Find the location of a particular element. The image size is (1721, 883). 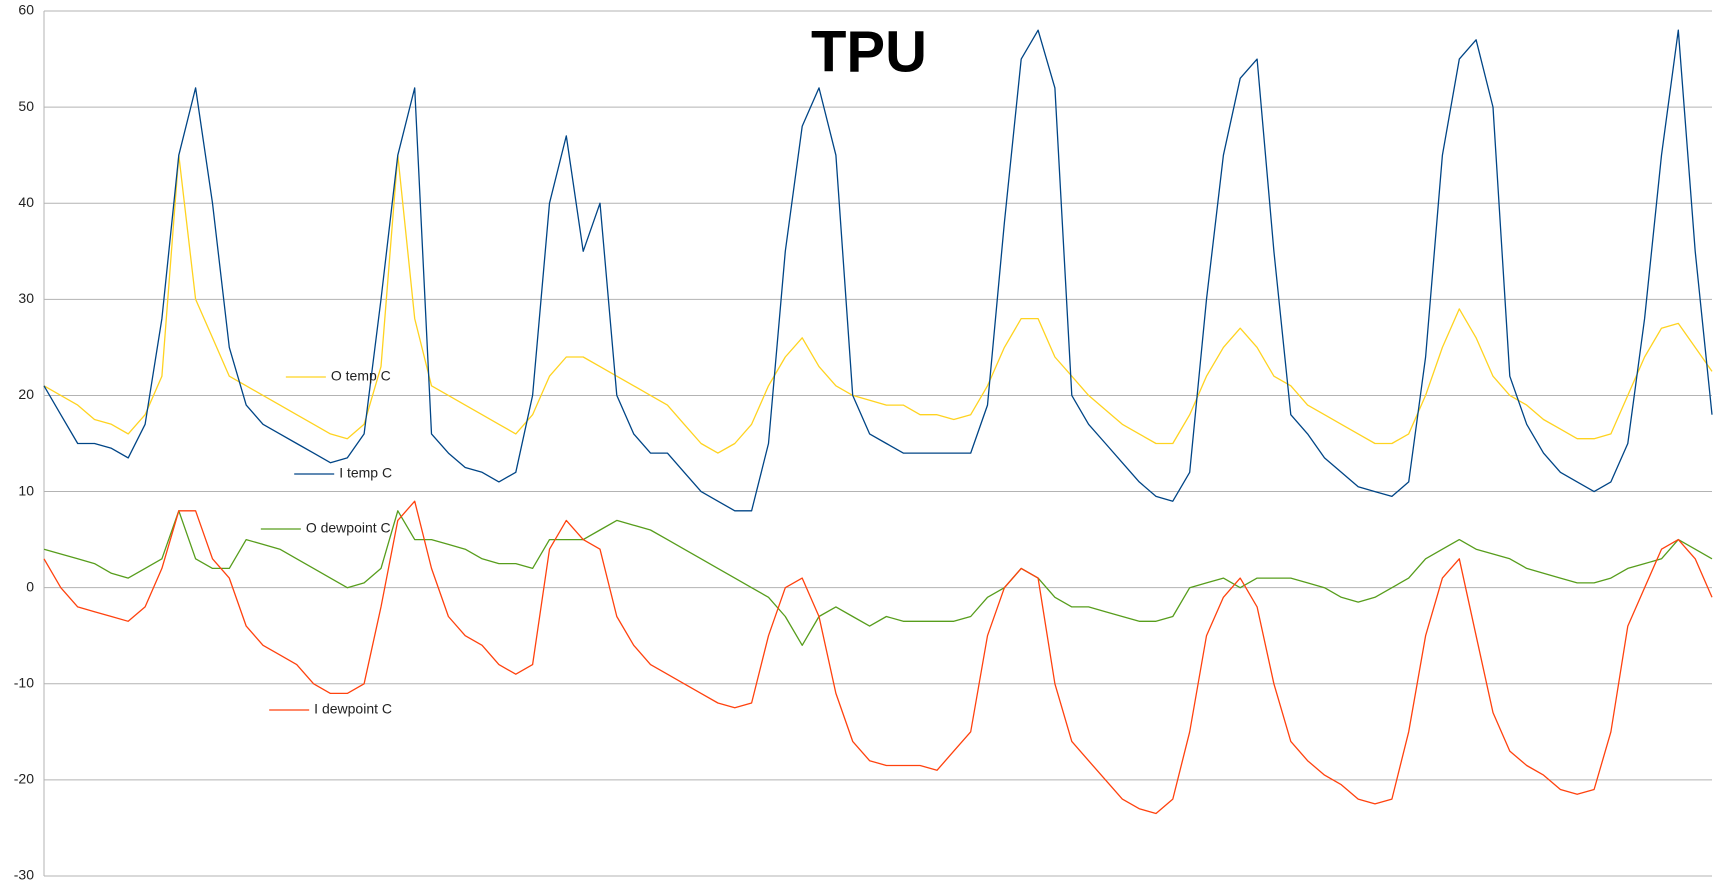

y-tick-label: 20 is located at coordinates (26, 394).